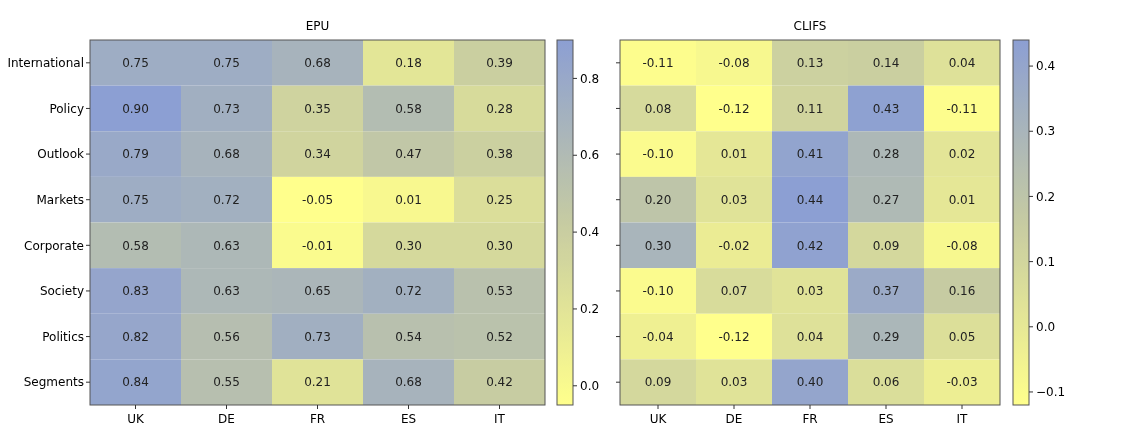  What do you see at coordinates (61, 154) in the screenshot?
I see `y-tick-label: Outlook` at bounding box center [61, 154].